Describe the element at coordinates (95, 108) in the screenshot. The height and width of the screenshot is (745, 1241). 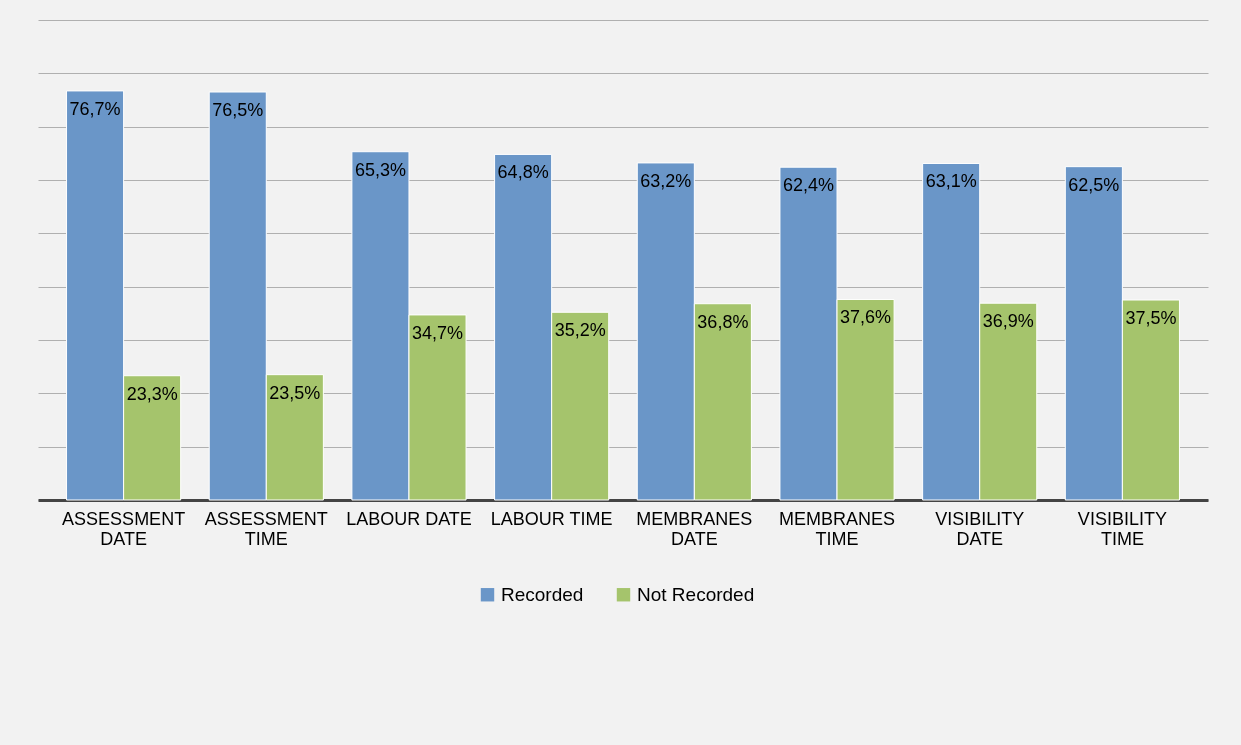
I see `data-label: 76,7%` at that location.